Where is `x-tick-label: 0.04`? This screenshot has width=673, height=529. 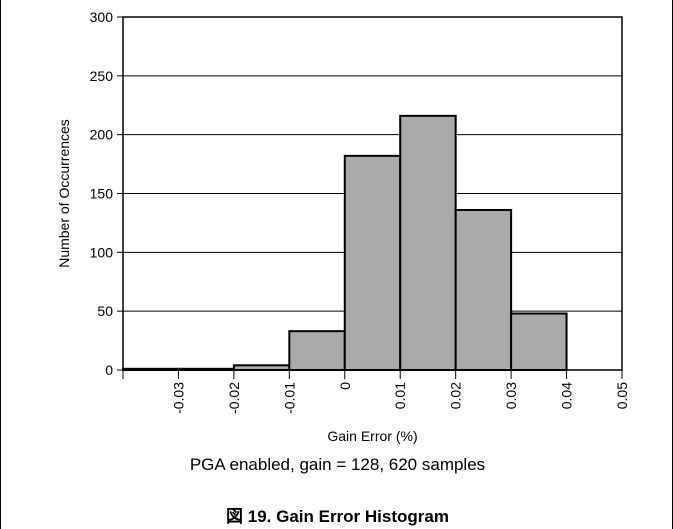 x-tick-label: 0.04 is located at coordinates (567, 395).